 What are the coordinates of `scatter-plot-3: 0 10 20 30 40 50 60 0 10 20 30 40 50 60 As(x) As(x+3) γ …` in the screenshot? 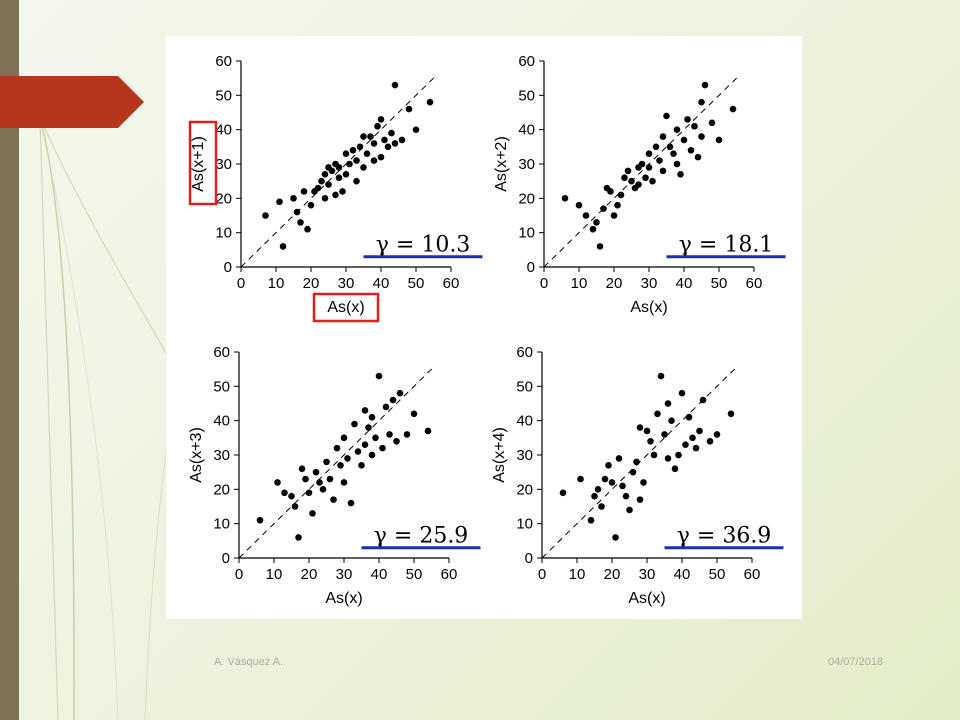 It's located at (334, 475).